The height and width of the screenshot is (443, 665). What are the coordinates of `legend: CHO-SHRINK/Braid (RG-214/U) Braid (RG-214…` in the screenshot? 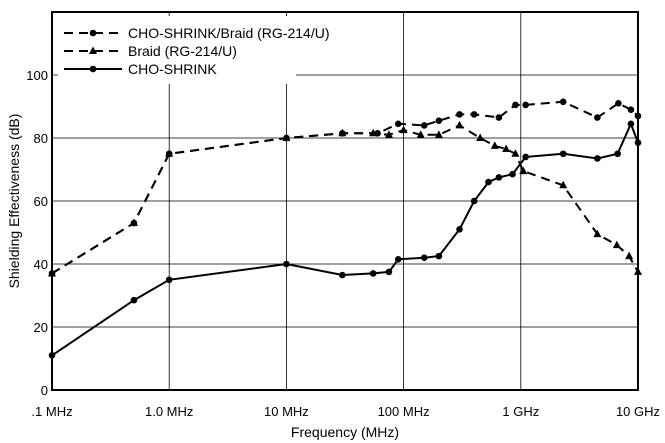 It's located at (193, 50).